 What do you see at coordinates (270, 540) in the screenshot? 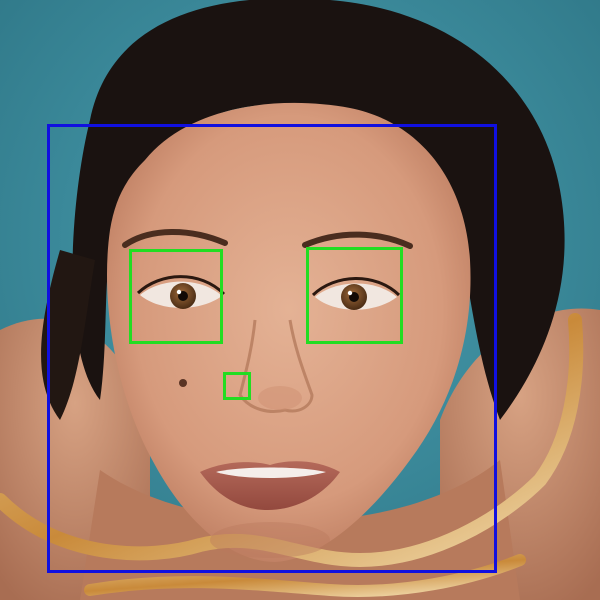
I see `chin-shade` at bounding box center [270, 540].